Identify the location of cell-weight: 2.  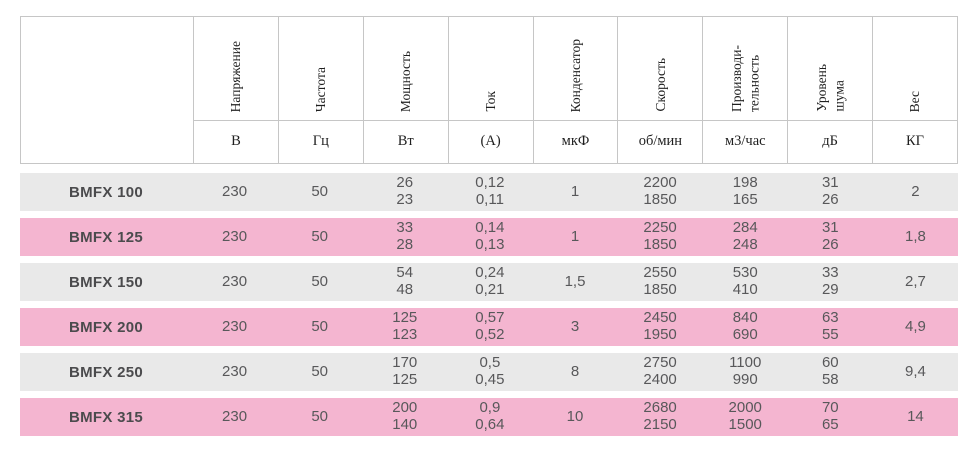
(915, 191).